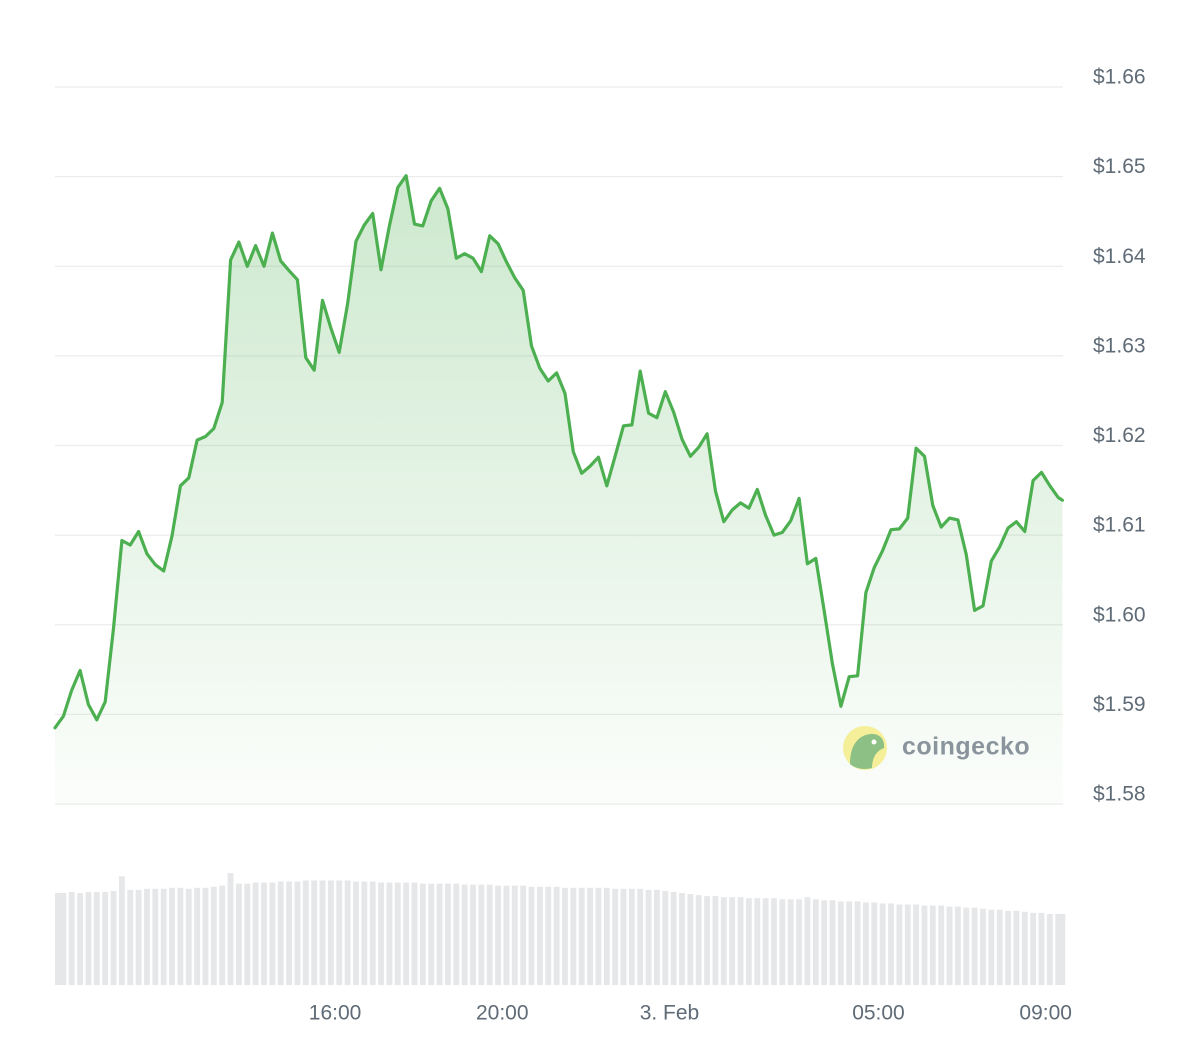 This screenshot has width=1192, height=1054. Describe the element at coordinates (966, 747) in the screenshot. I see `watermark-text: coingecko` at that location.